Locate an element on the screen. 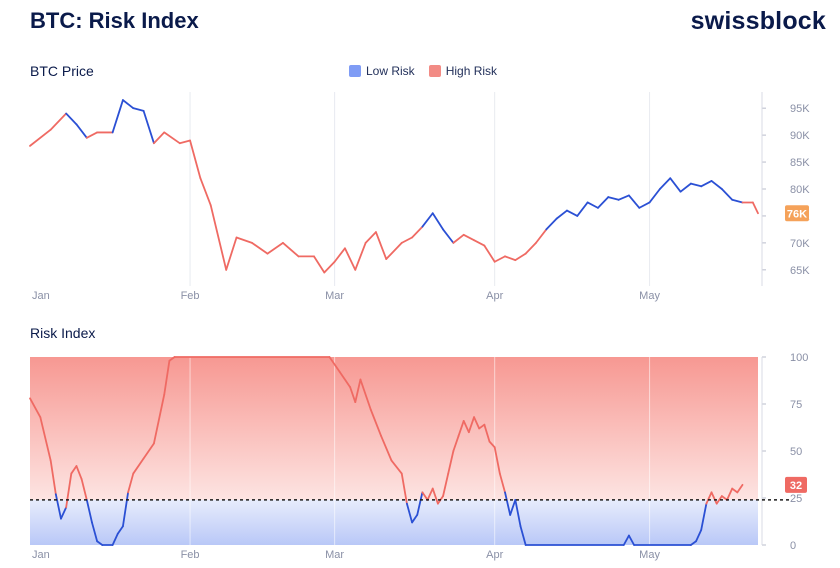  risk-y-tick-label: 75 is located at coordinates (796, 405).